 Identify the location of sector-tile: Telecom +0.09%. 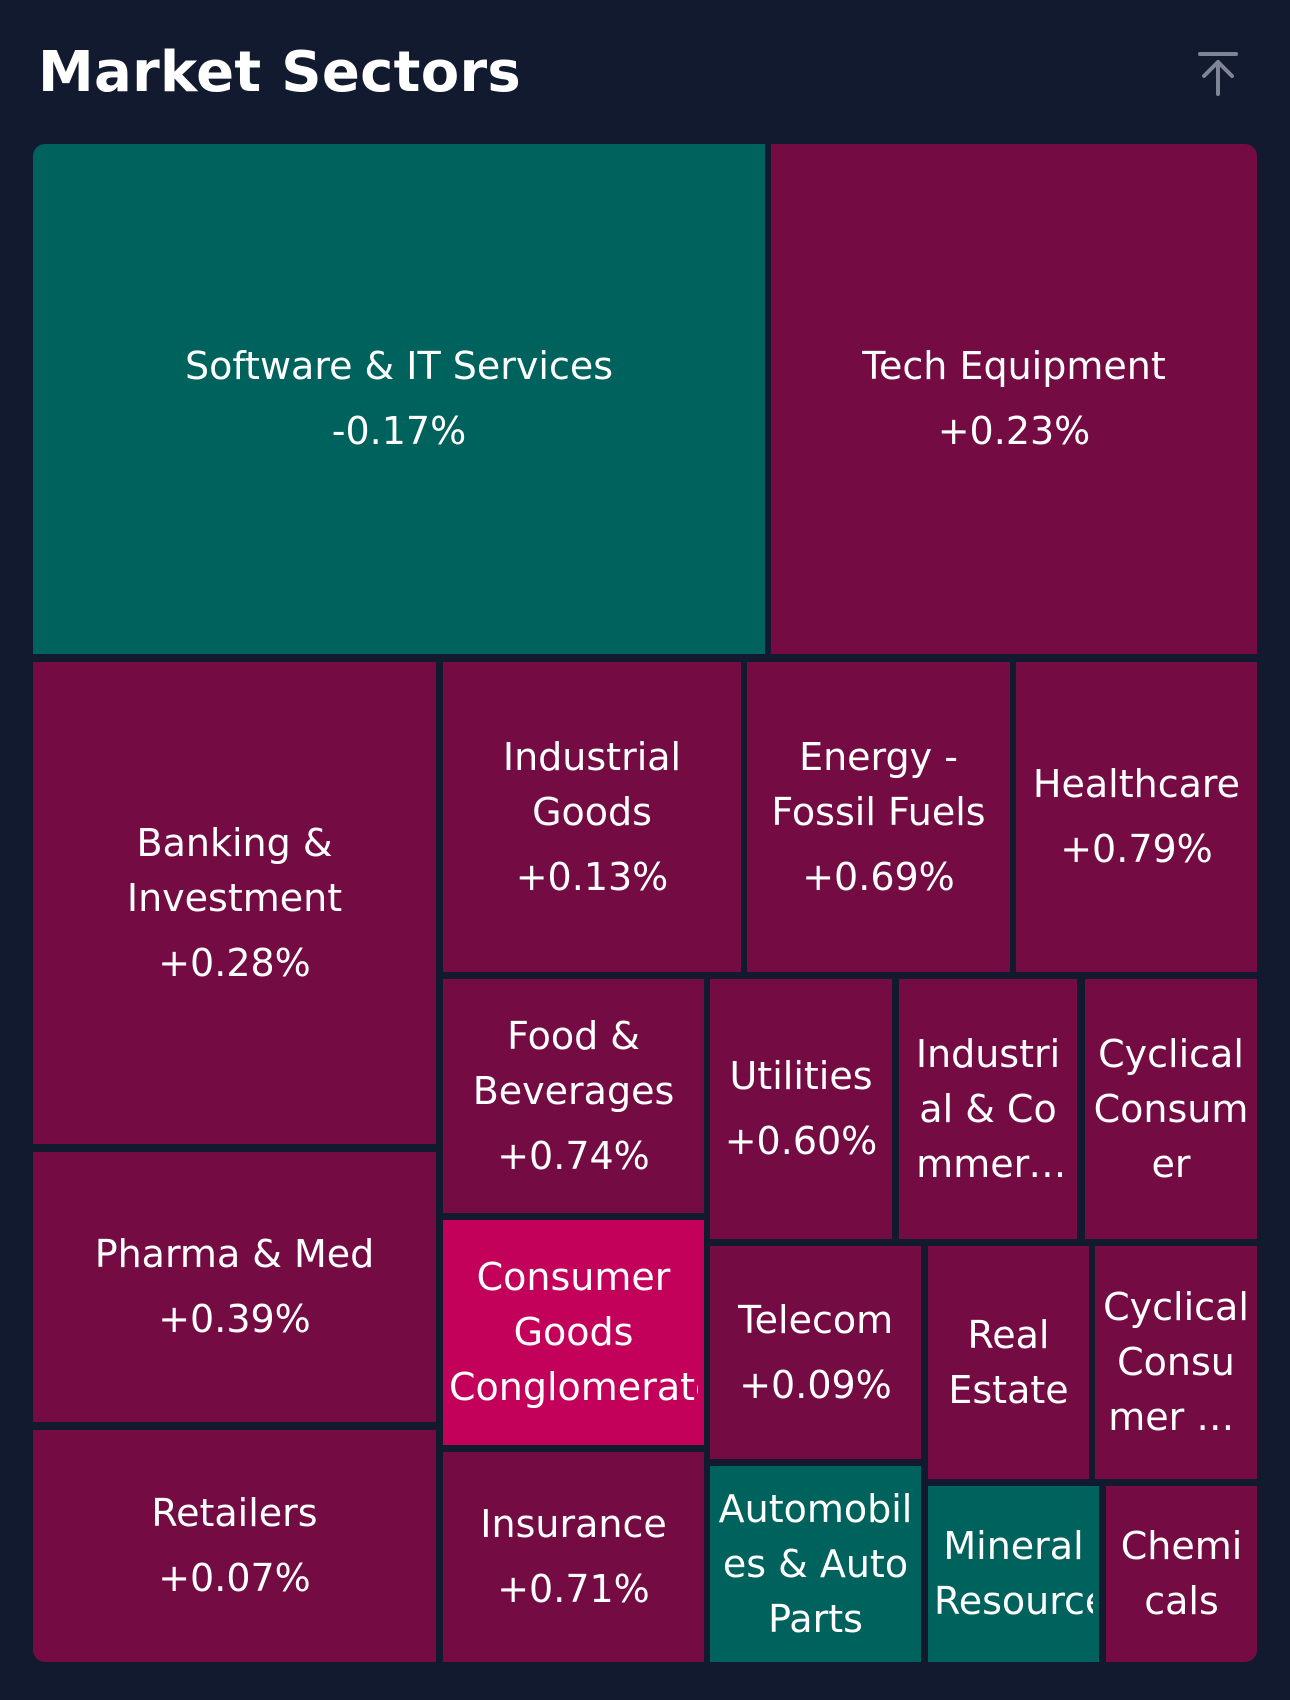
(815, 1352).